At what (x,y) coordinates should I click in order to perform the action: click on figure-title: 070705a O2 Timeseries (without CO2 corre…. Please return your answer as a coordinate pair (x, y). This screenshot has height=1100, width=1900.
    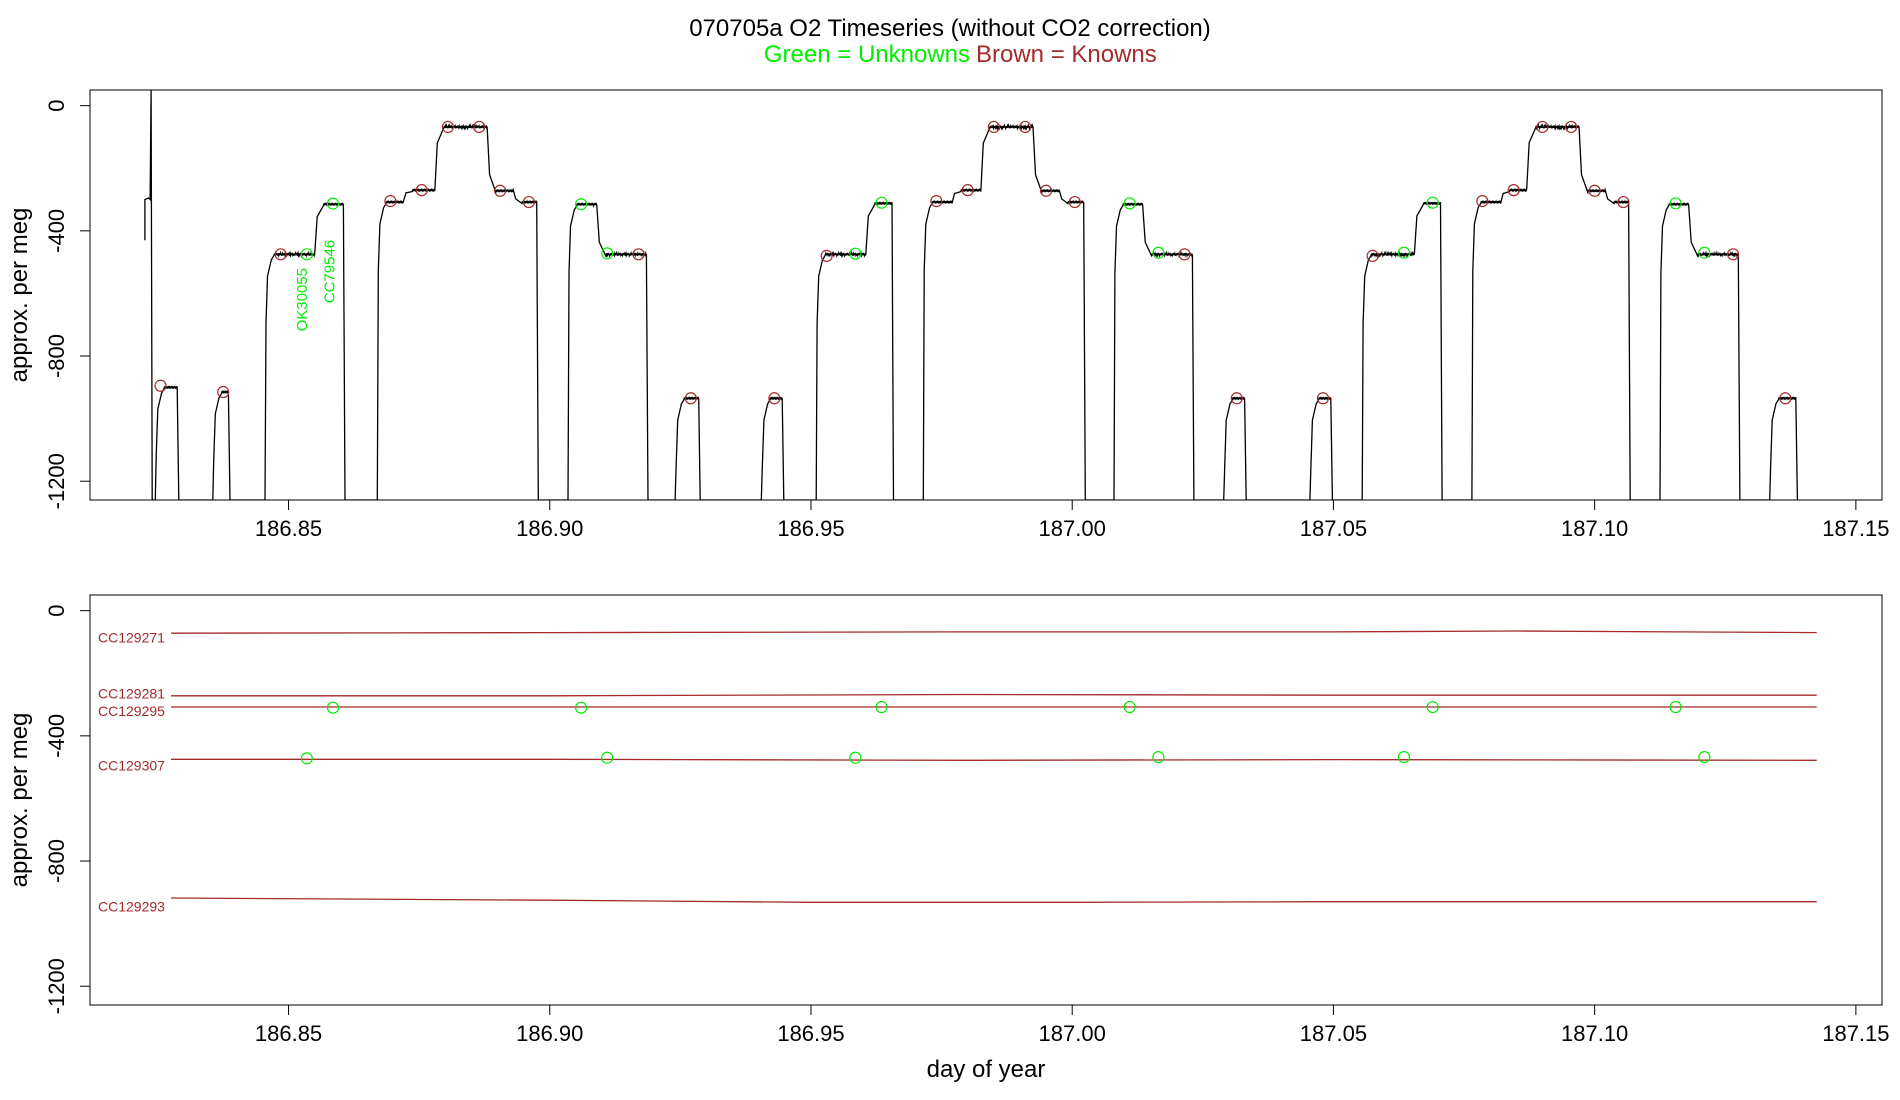
    Looking at the image, I should click on (950, 28).